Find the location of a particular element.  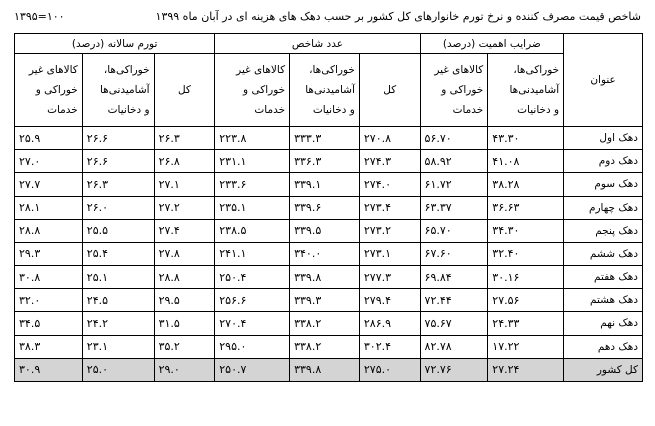

cell-w-food: ۲۷.۲۴ is located at coordinates (526, 370).